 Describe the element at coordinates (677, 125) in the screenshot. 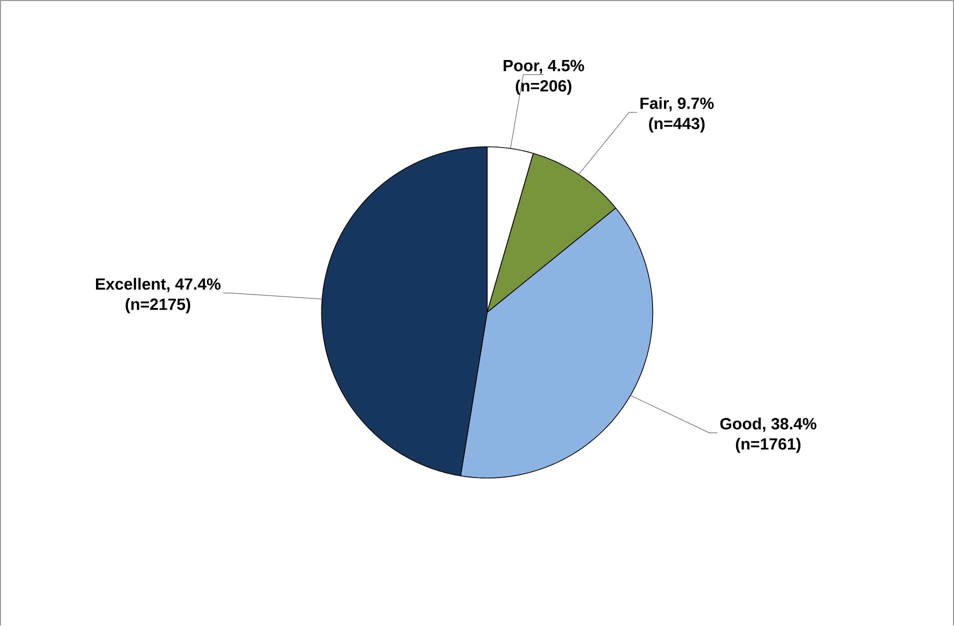

I see `data-label: (n=443)` at that location.